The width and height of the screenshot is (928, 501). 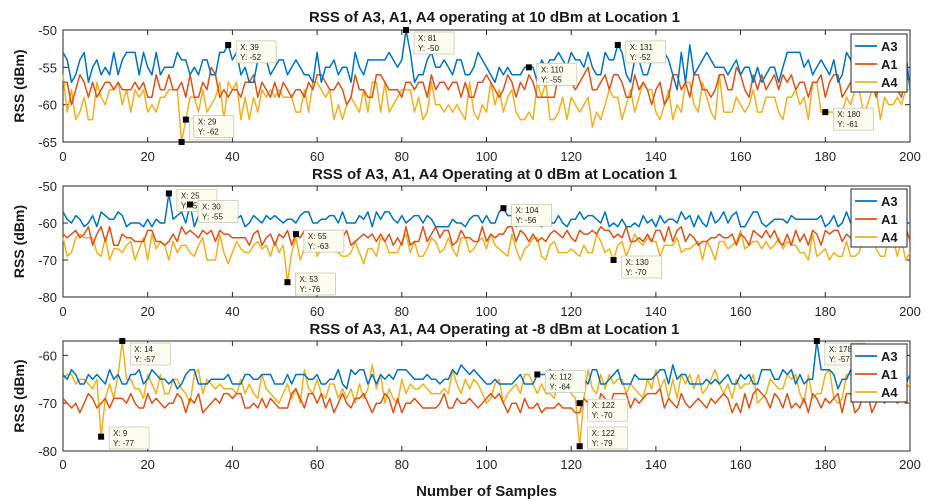 I want to click on series-line-a4, so click(x=486, y=108).